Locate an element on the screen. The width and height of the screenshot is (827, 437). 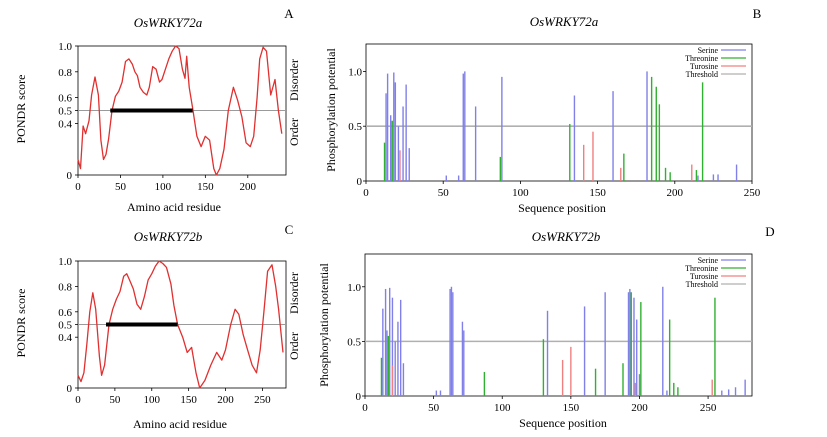
panel-d-ylabel: Phosphorylation potential is located at coordinates (324, 325).